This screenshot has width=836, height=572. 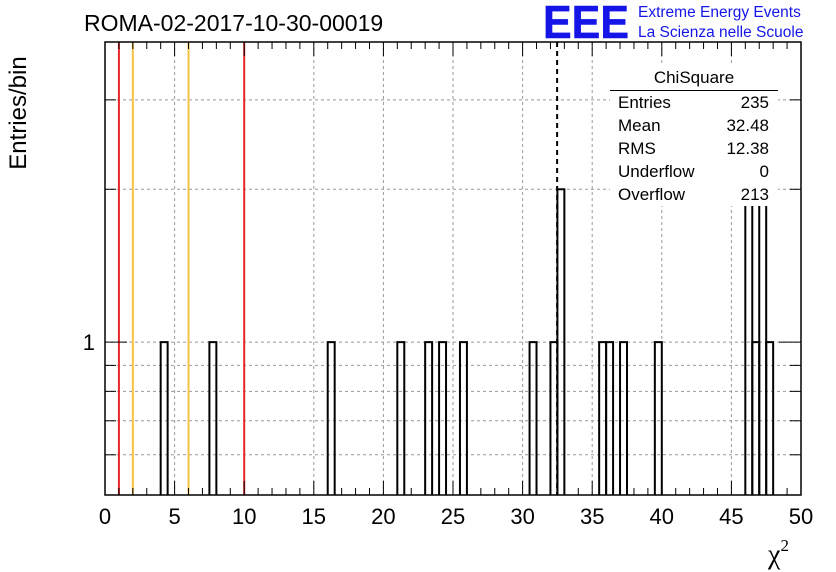 What do you see at coordinates (383, 516) in the screenshot?
I see `x-tick-label: 20` at bounding box center [383, 516].